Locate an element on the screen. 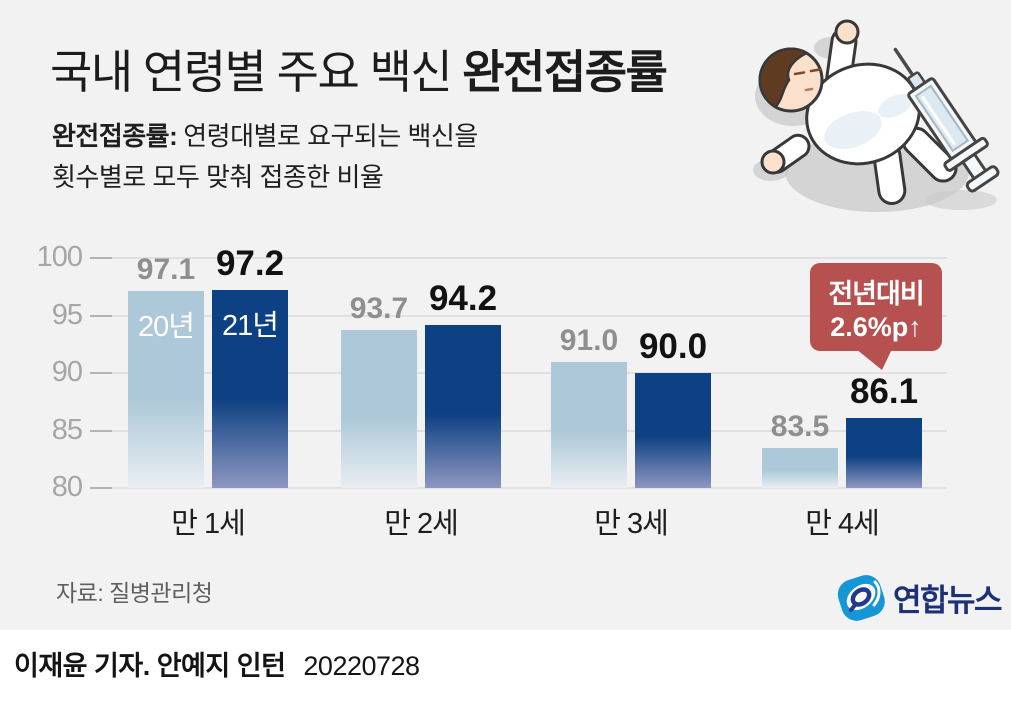  callout-line1: 전년대비 is located at coordinates (876, 294).